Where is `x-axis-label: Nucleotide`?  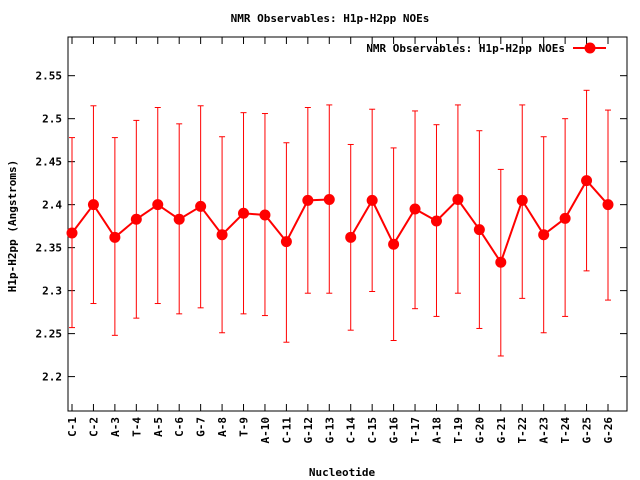 x-axis-label: Nucleotide is located at coordinates (342, 472).